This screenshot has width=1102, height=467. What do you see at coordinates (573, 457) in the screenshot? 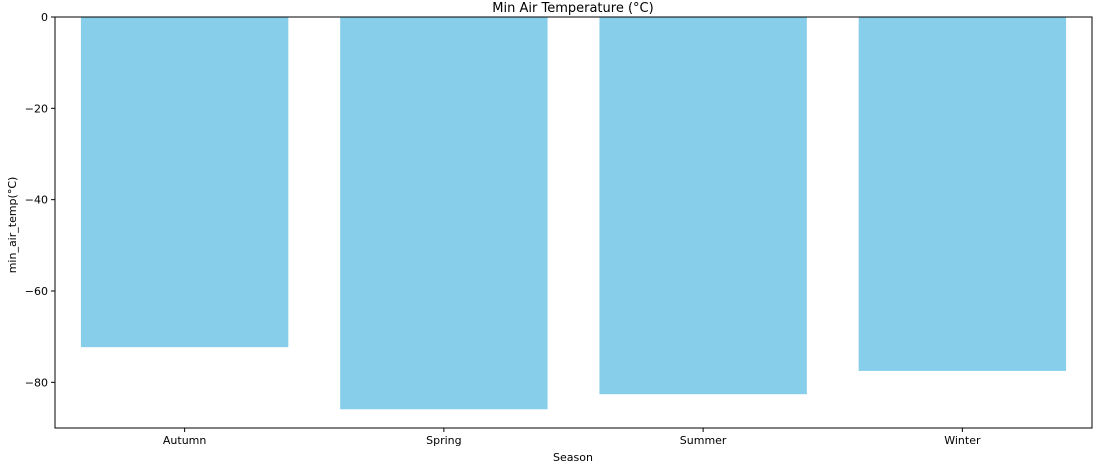
I see `x-axis-label: Season` at bounding box center [573, 457].